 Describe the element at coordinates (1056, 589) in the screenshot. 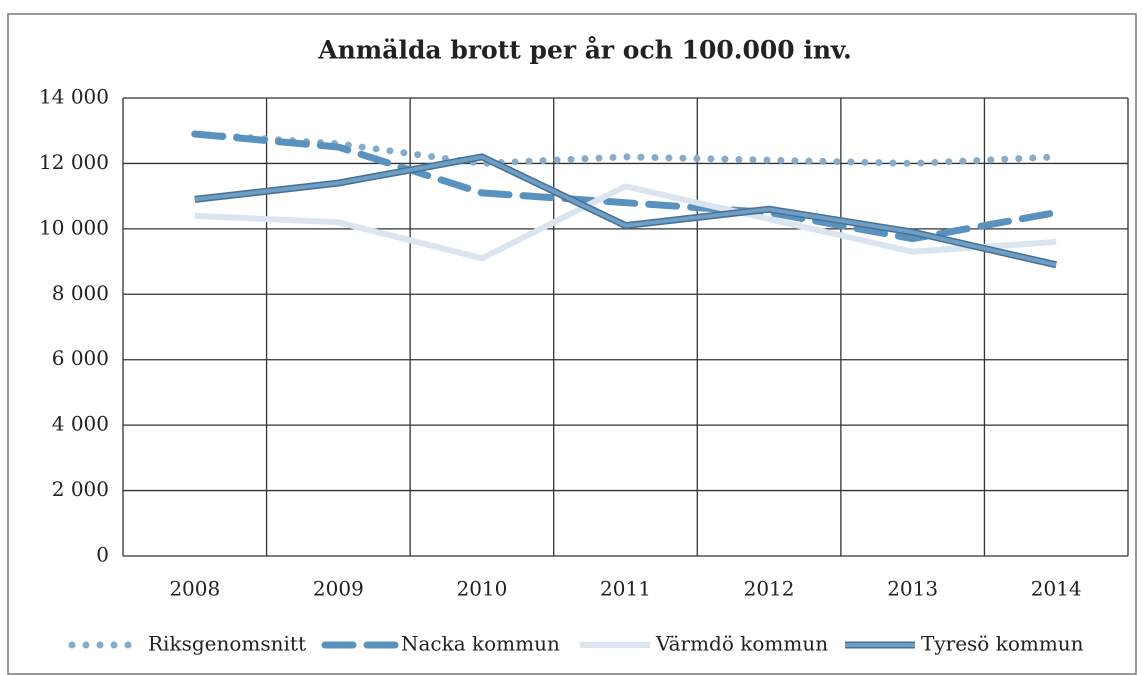

I see `x-tick-label: 2014` at that location.